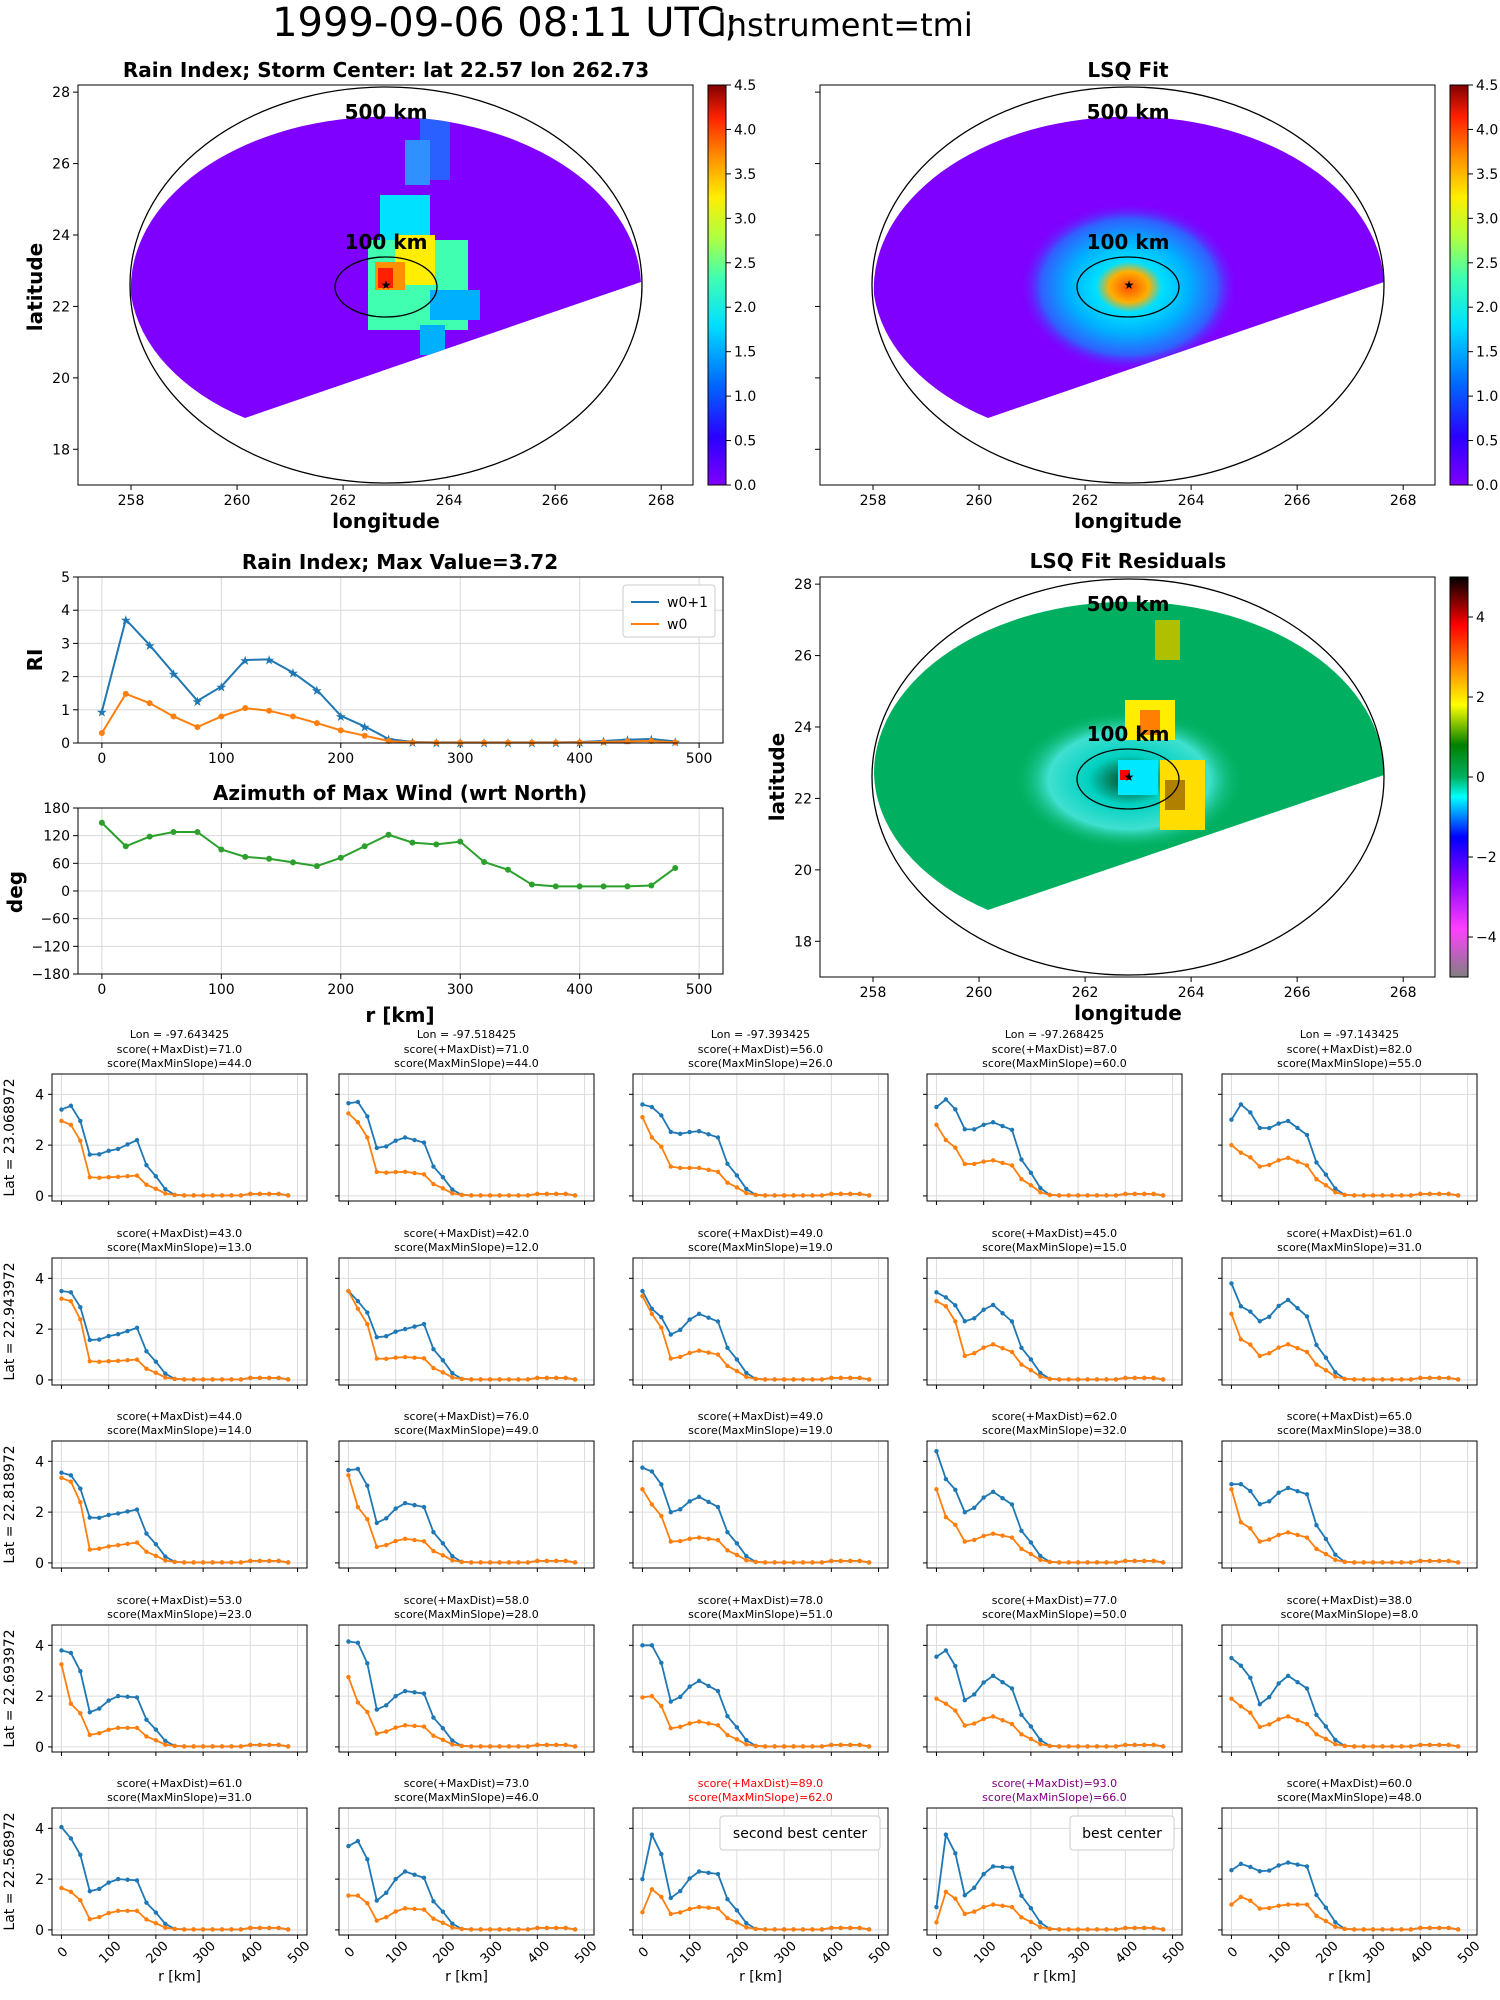 The width and height of the screenshot is (1500, 2000). I want to click on panel-x-tick-label: 300, so click(786, 1953).